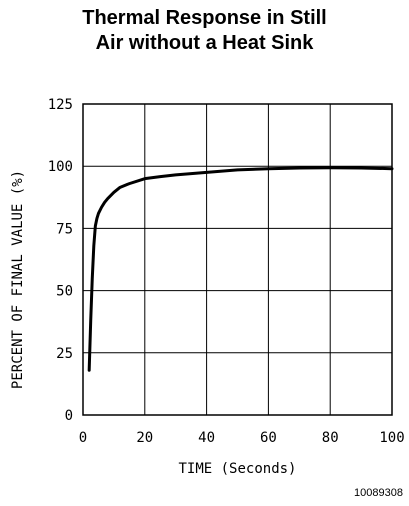 The image size is (409, 506). I want to click on x-tick-label: 20, so click(144, 438).